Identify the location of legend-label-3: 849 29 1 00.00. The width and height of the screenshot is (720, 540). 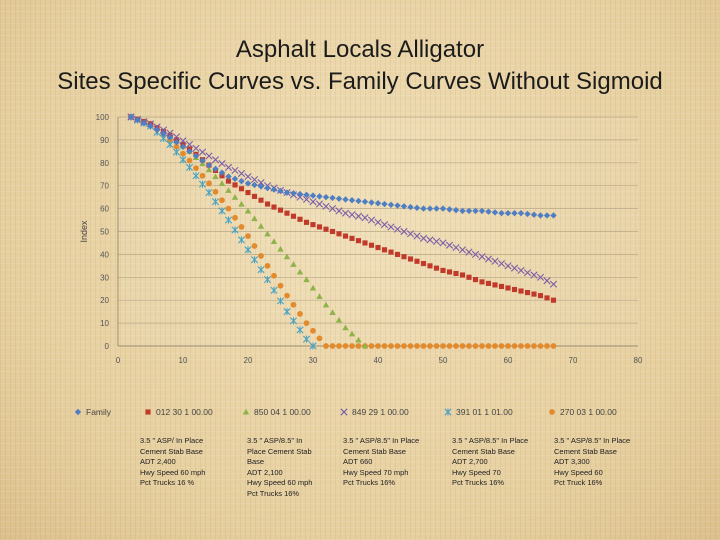
(380, 412).